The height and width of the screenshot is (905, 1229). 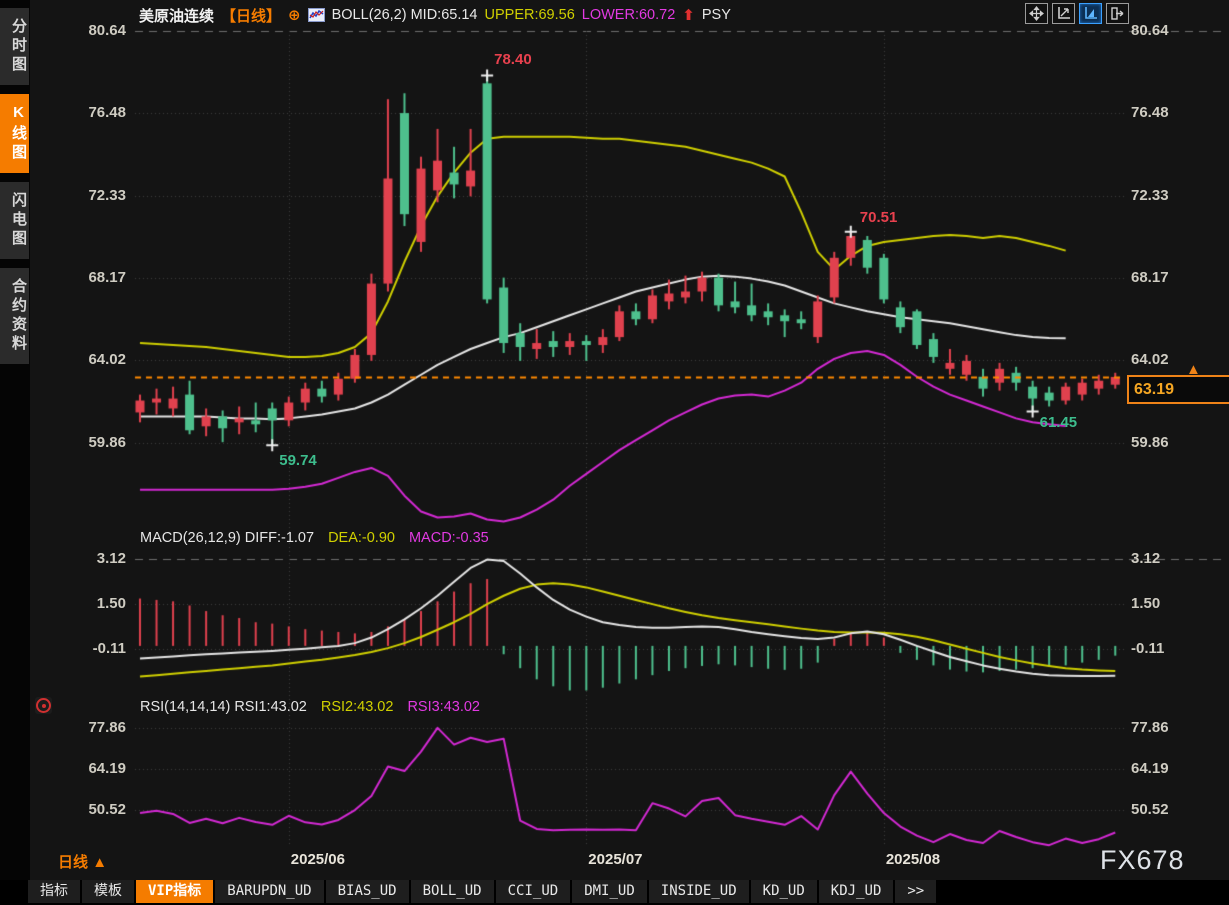 I want to click on tab-: >>, so click(x=916, y=891).